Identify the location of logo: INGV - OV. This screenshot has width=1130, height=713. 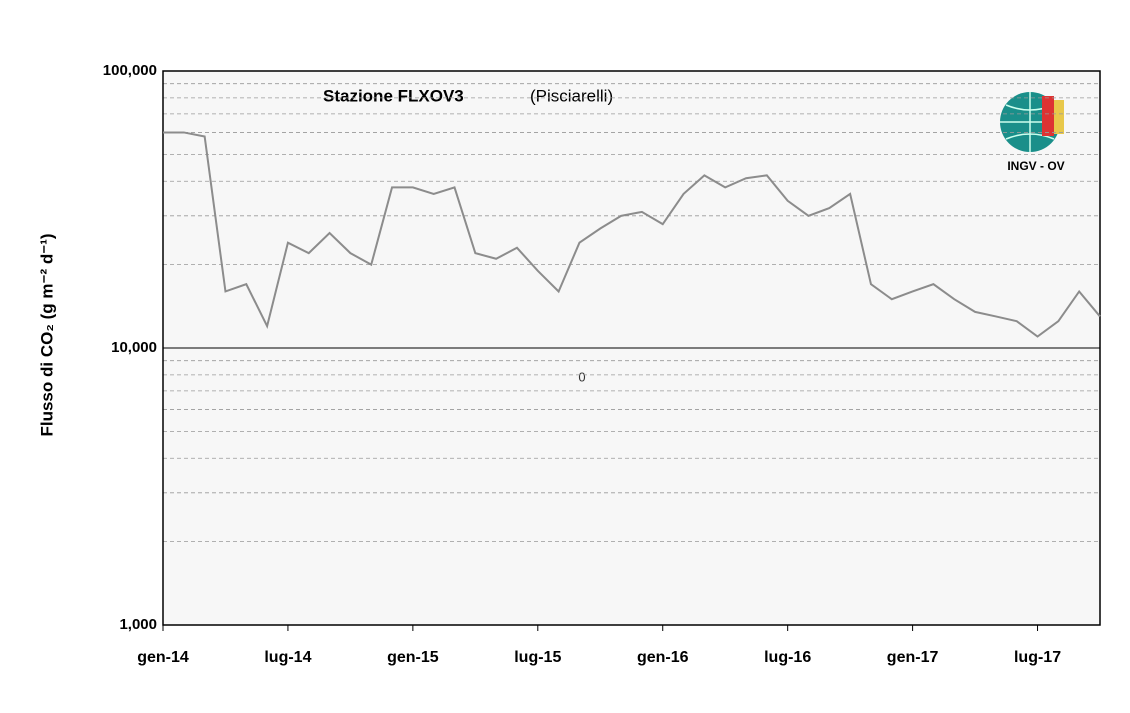
(1032, 132).